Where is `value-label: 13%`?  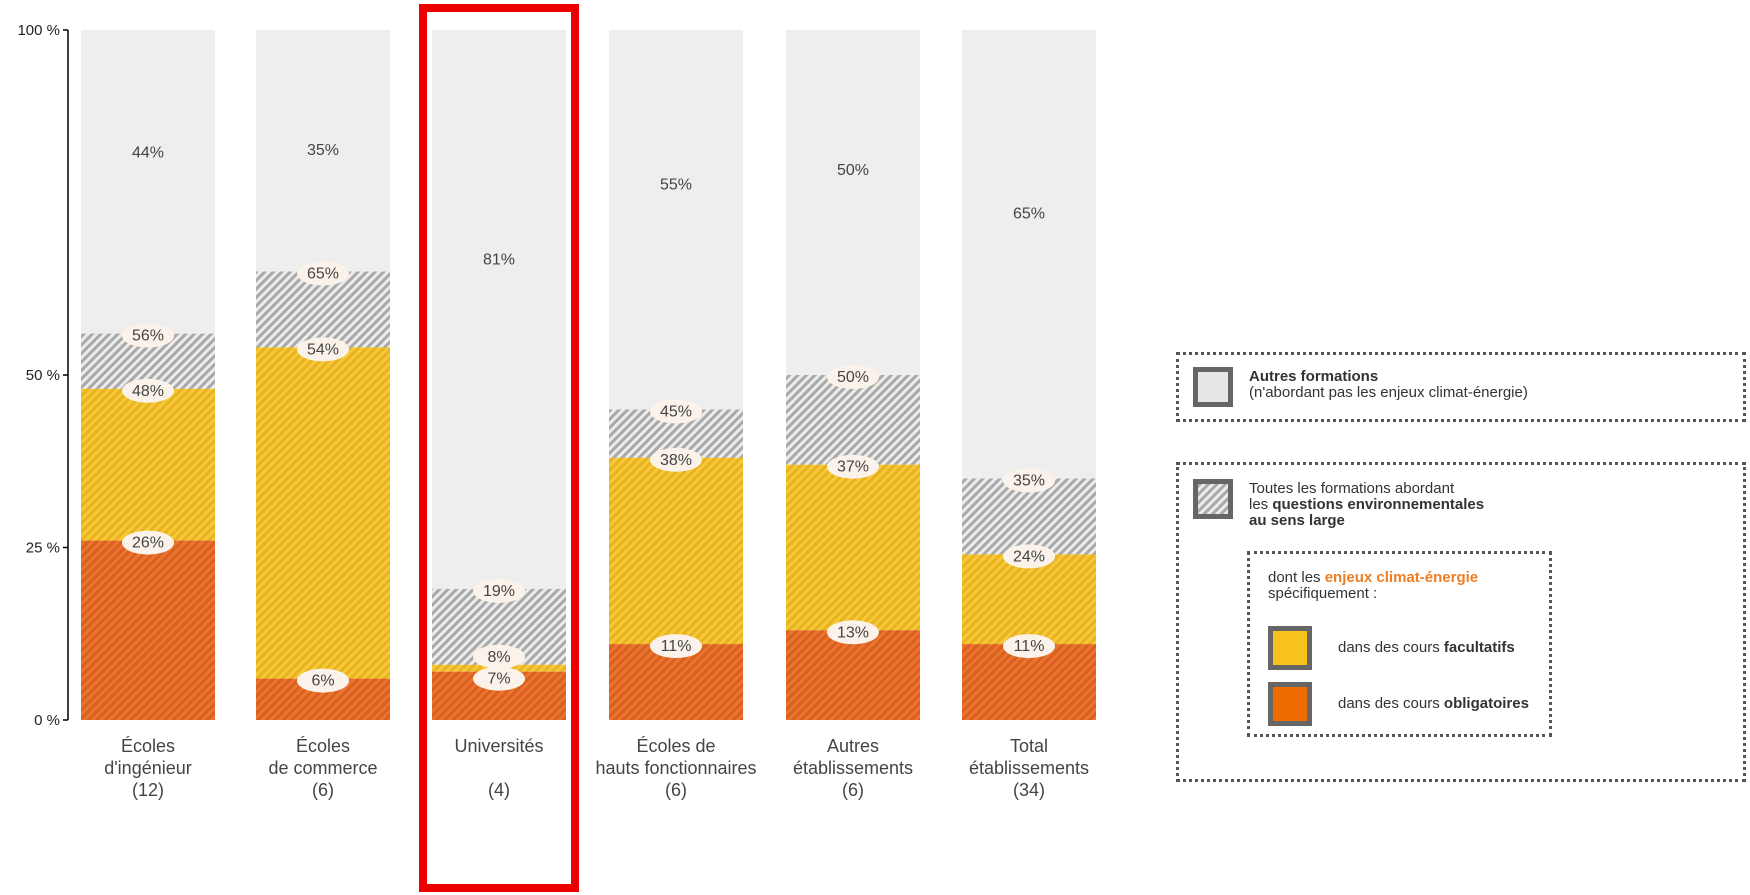
value-label: 13% is located at coordinates (853, 632).